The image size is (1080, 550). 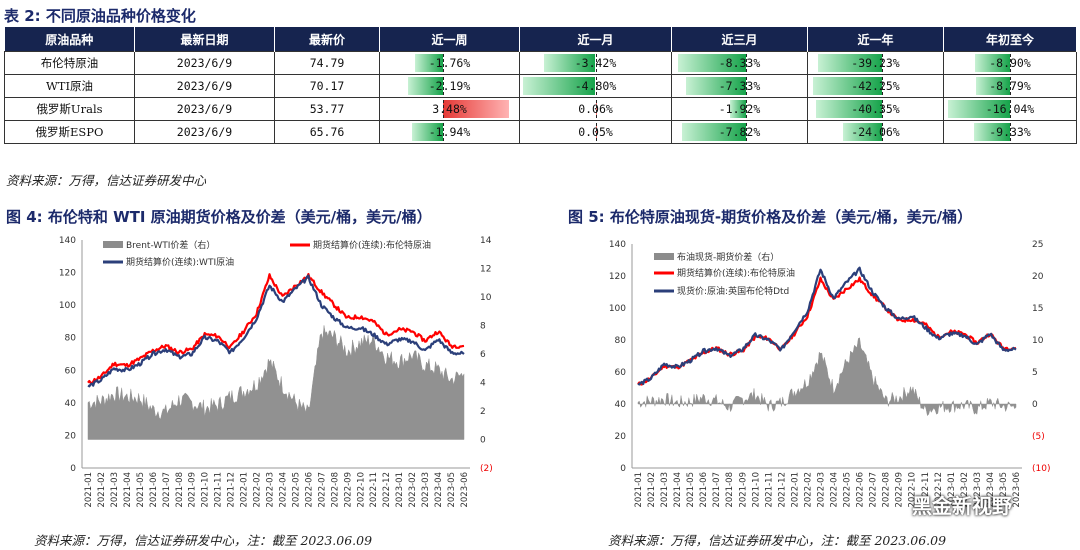 I want to click on table-cell-ytd: -8.90%, so click(x=1010, y=63).